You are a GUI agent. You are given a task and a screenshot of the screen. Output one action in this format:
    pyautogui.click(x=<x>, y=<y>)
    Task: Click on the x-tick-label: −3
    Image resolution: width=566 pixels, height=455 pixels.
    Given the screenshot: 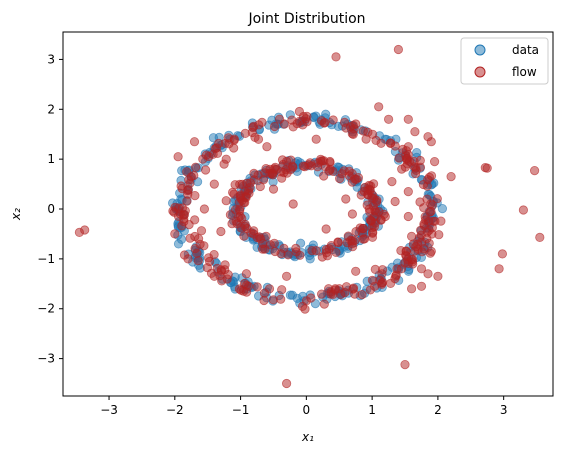 What is the action you would take?
    pyautogui.click(x=109, y=410)
    